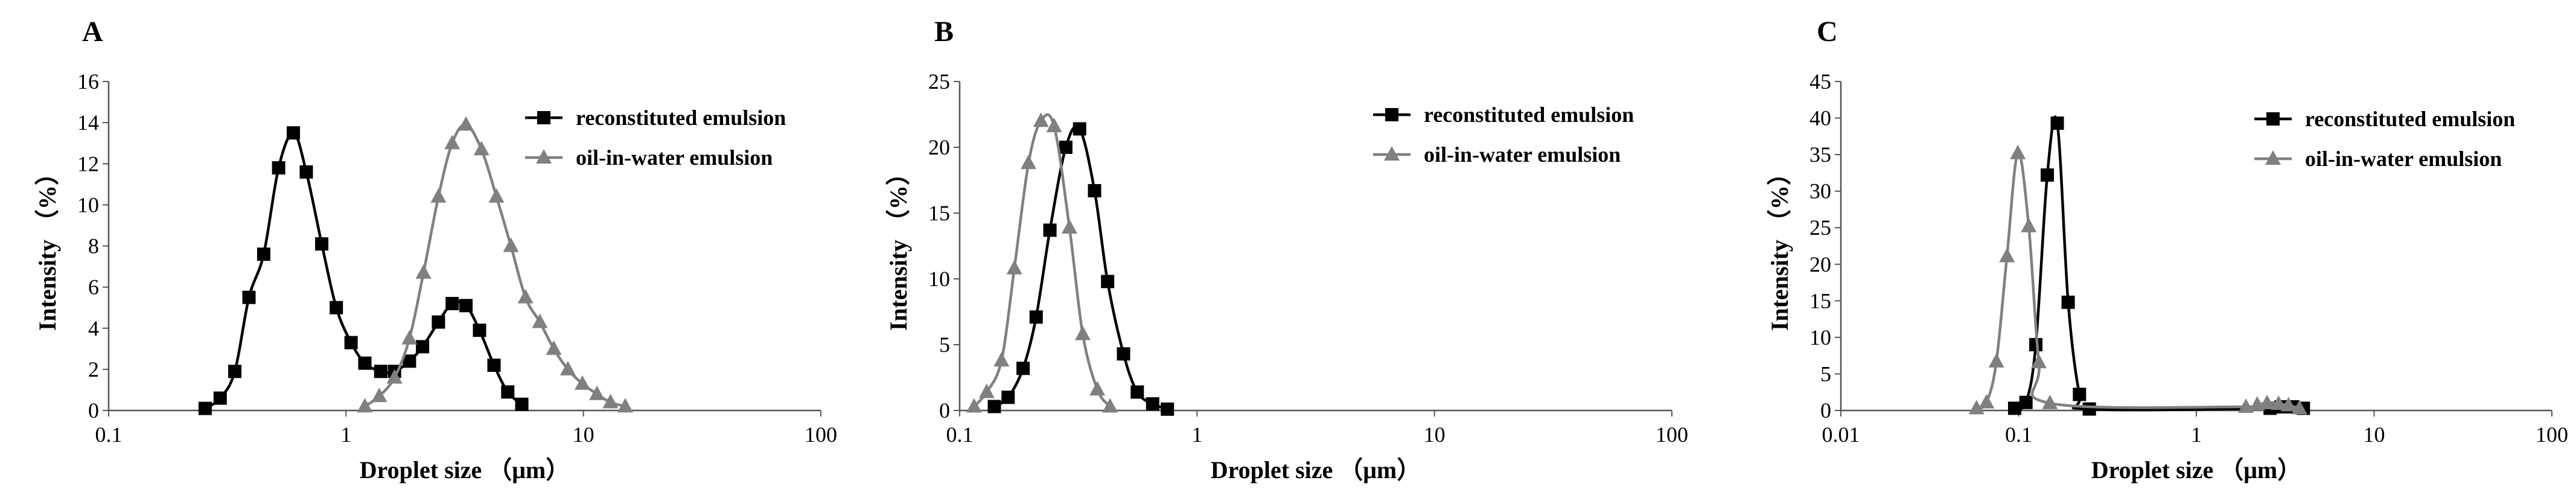 This screenshot has height=498, width=2576. I want to click on y-tick-label: 20, so click(1820, 264).